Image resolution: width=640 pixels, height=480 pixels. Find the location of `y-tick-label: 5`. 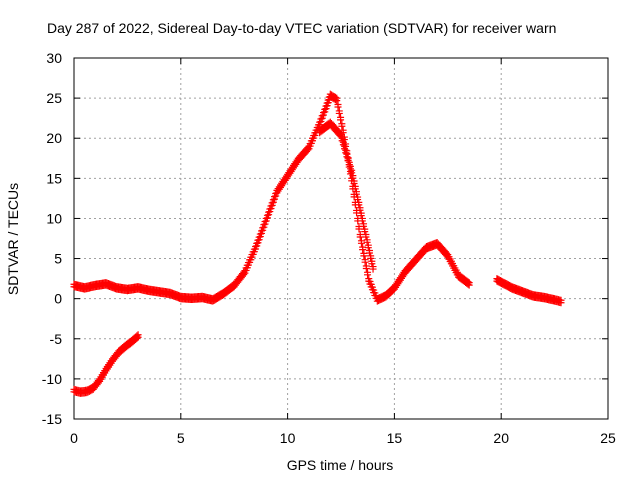

y-tick-label: 5 is located at coordinates (58, 259).